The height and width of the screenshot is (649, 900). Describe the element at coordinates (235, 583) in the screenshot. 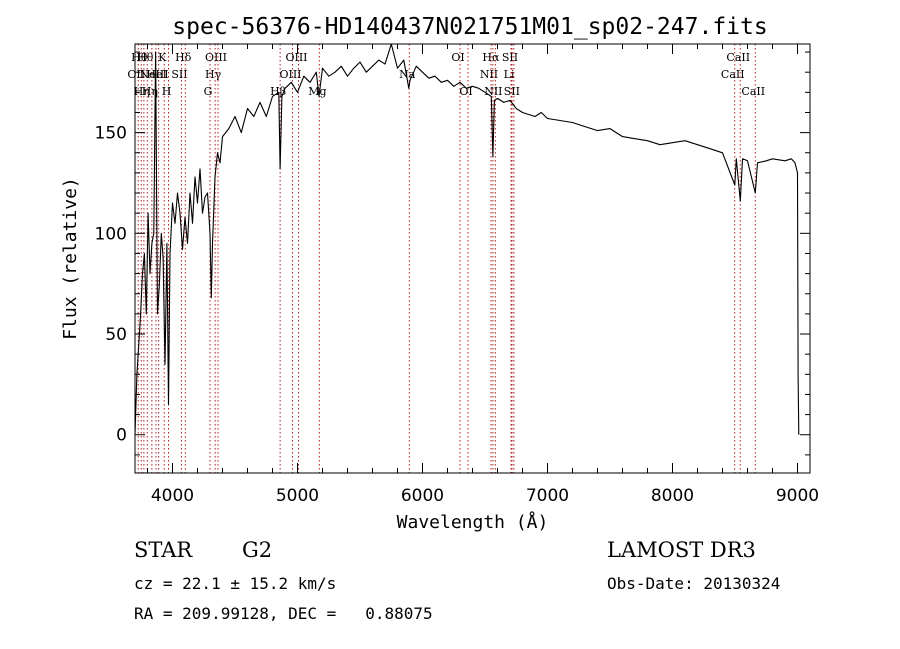

I see `redshift-info: cz = 22.1 ± 15.2 km/s` at that location.